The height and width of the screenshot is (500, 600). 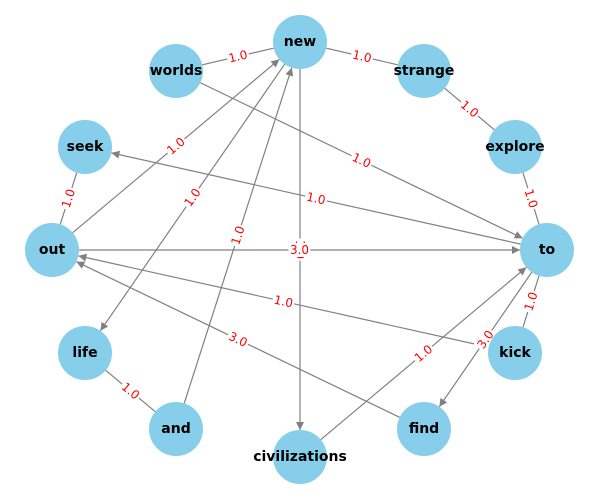 I want to click on node-label: new, so click(x=300, y=42).